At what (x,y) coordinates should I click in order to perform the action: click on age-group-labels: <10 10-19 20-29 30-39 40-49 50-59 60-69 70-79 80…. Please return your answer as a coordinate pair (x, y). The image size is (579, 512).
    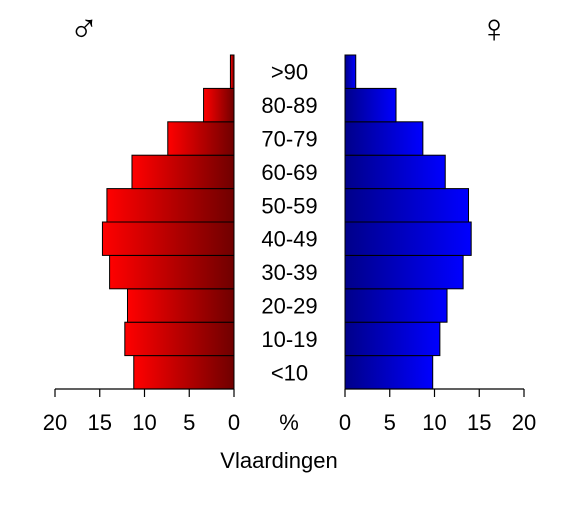
    Looking at the image, I should click on (289, 223).